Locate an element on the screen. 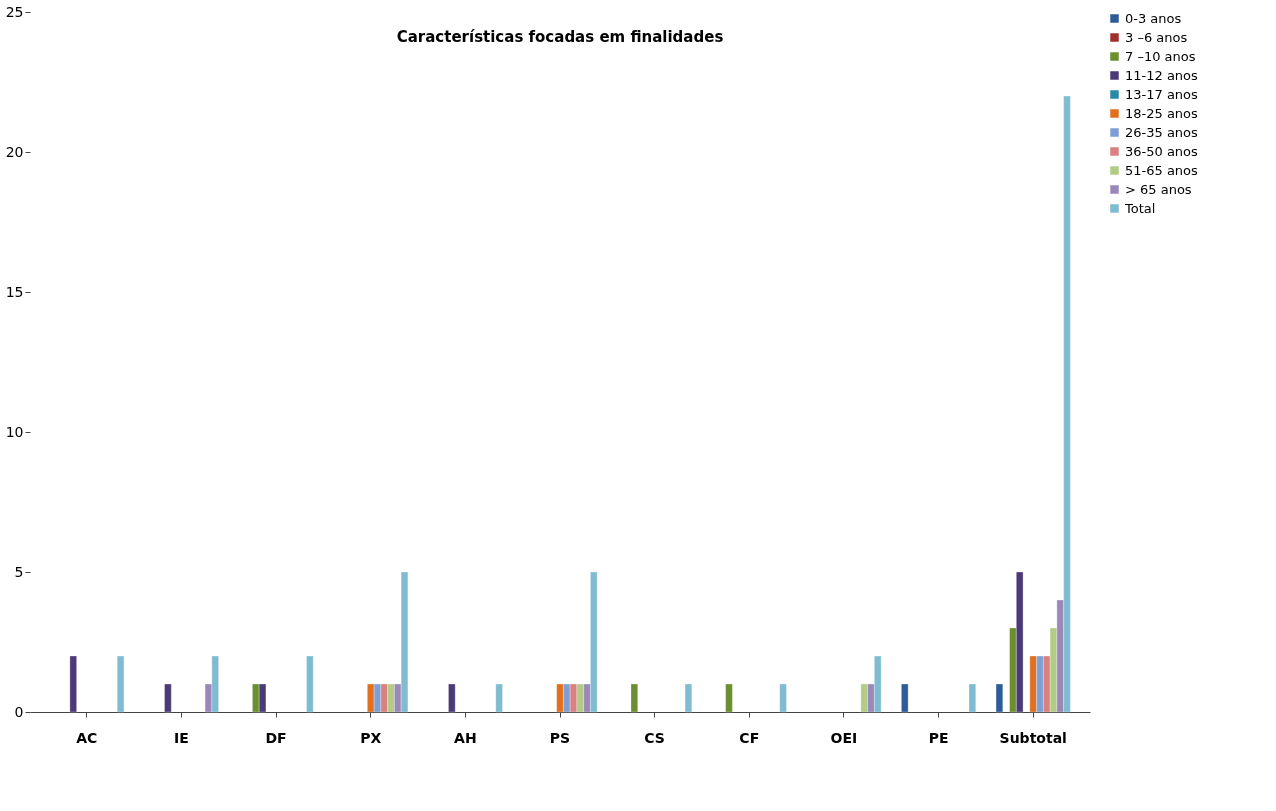  legend-label: > 65 anos is located at coordinates (1158, 189).